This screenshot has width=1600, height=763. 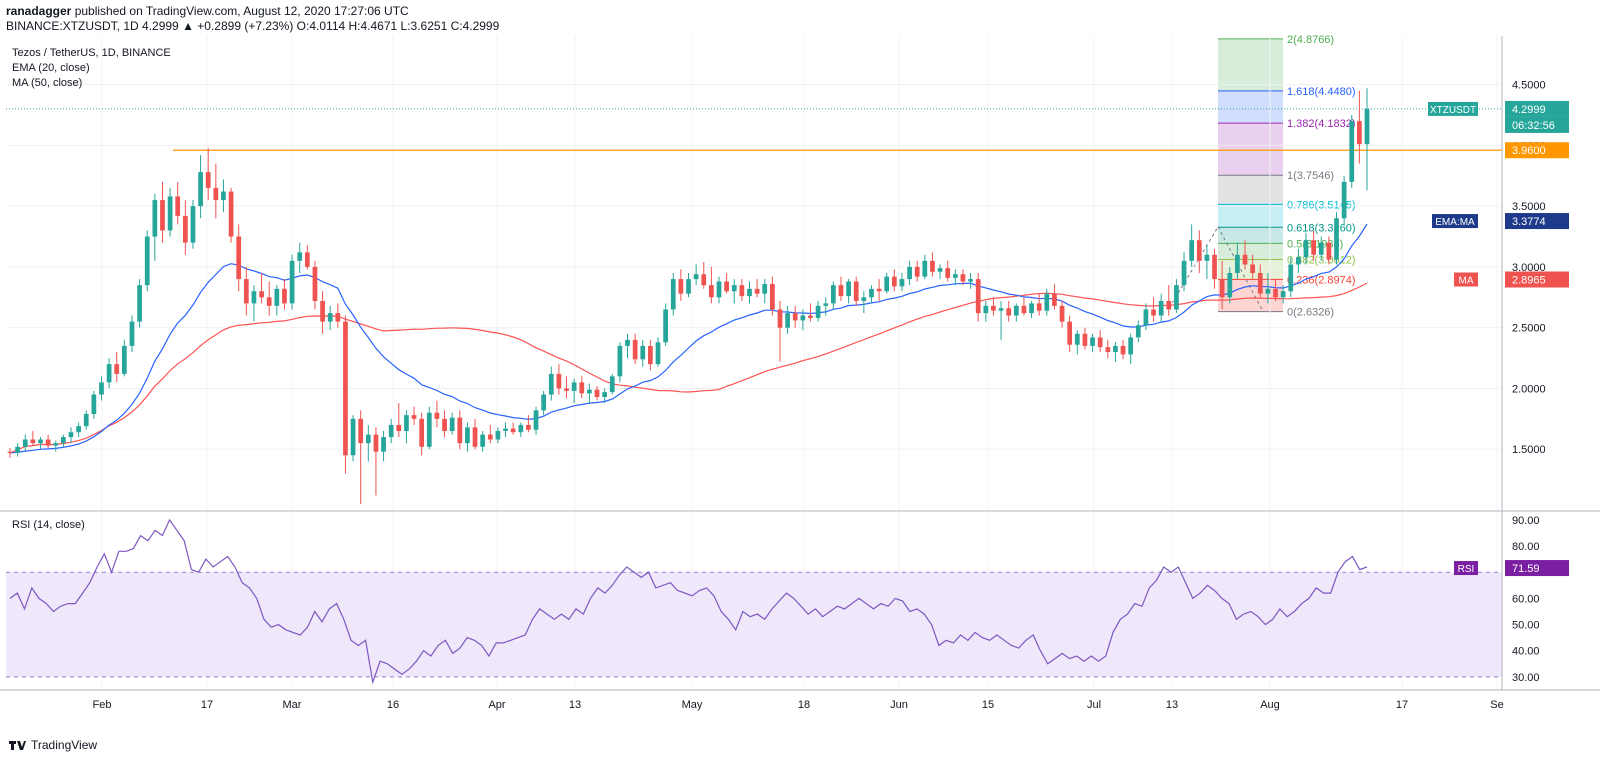 I want to click on countdown-bg, so click(x=1537, y=124).